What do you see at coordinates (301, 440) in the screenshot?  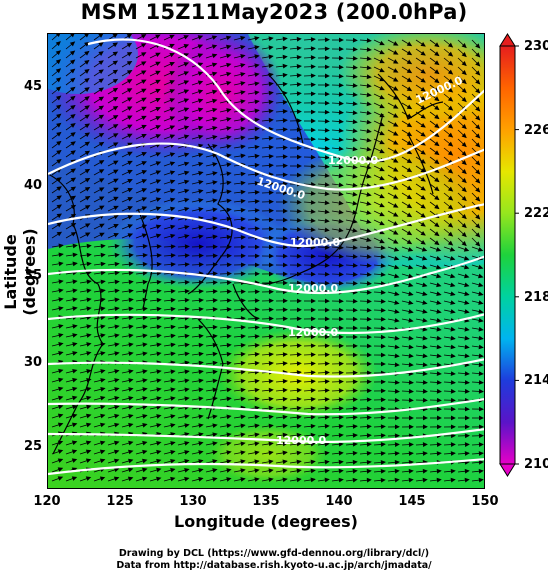 I see `contour-label: 12000.0` at bounding box center [301, 440].